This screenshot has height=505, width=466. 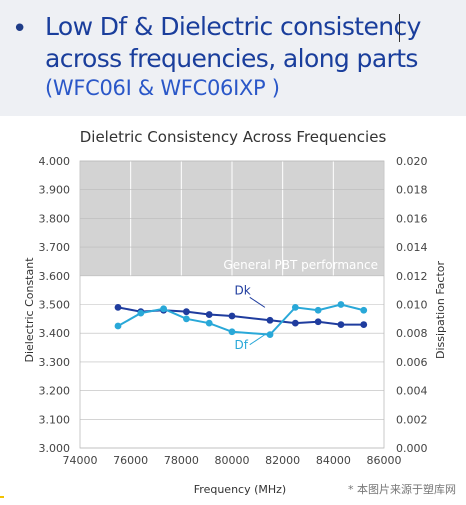 What do you see at coordinates (412, 190) in the screenshot?
I see `y-tick-label-right: 0.018` at bounding box center [412, 190].